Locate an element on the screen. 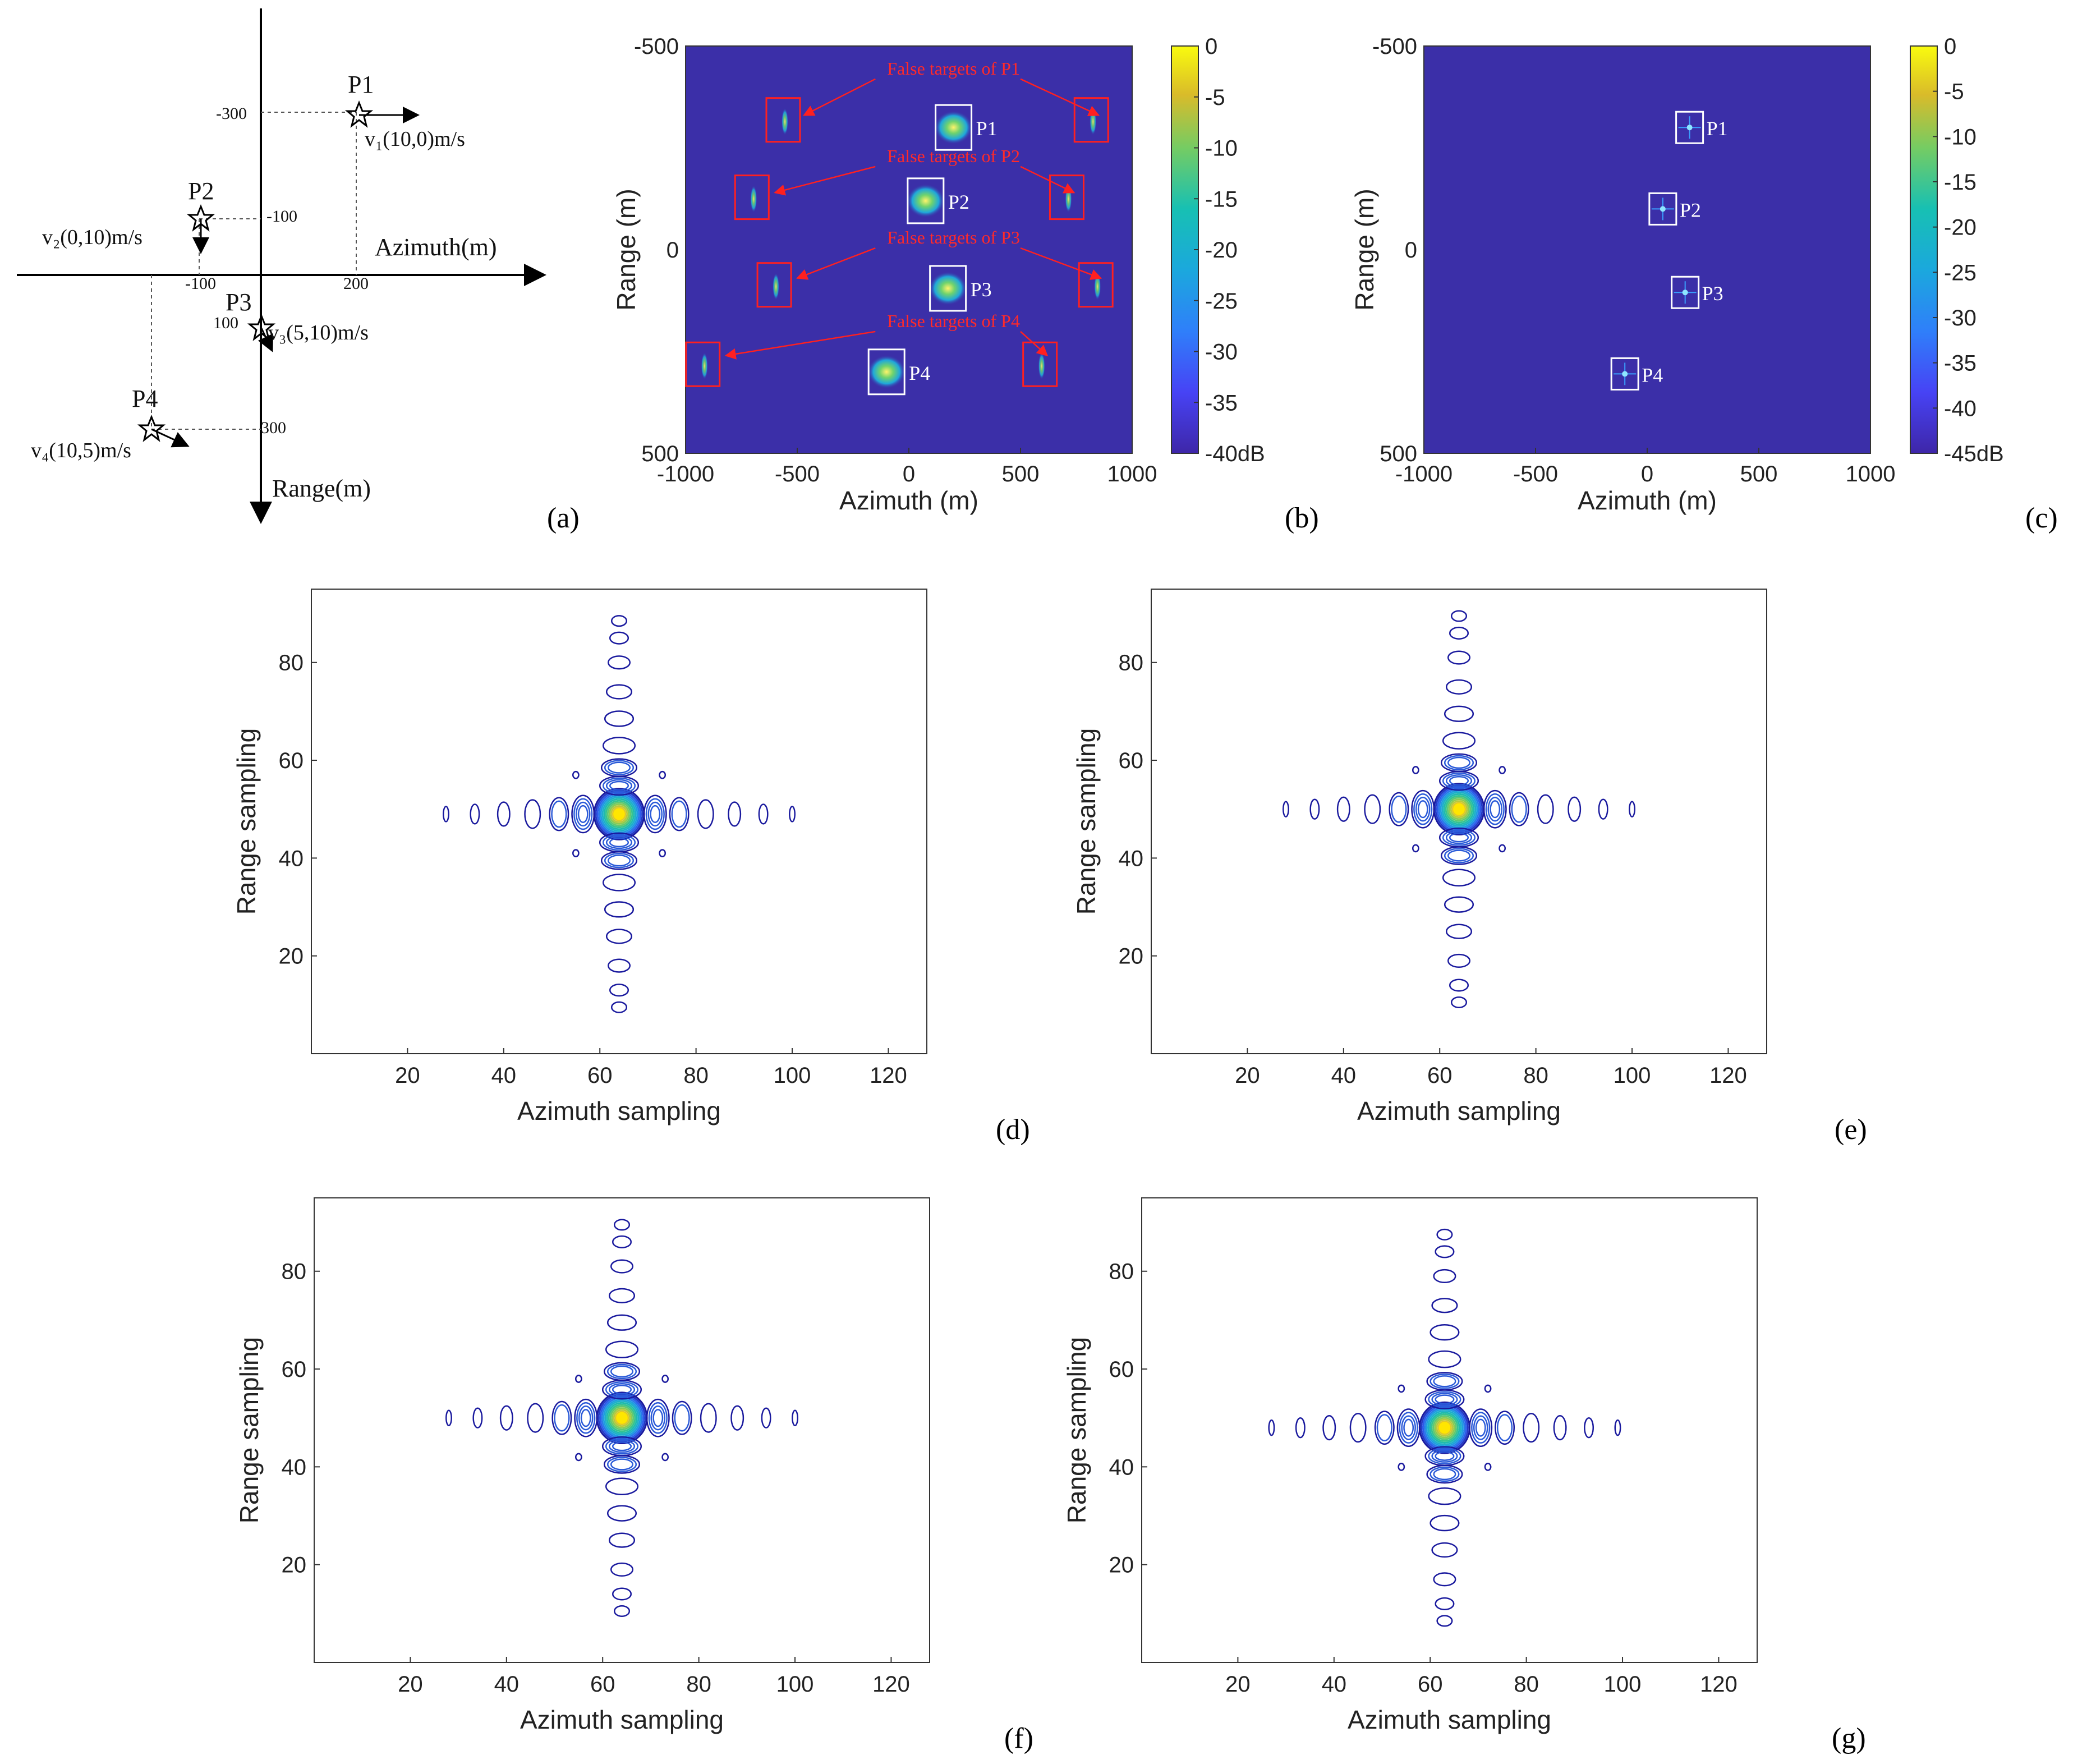  target-p1: P1 v₁(10,0)m/s is located at coordinates (405, 111).